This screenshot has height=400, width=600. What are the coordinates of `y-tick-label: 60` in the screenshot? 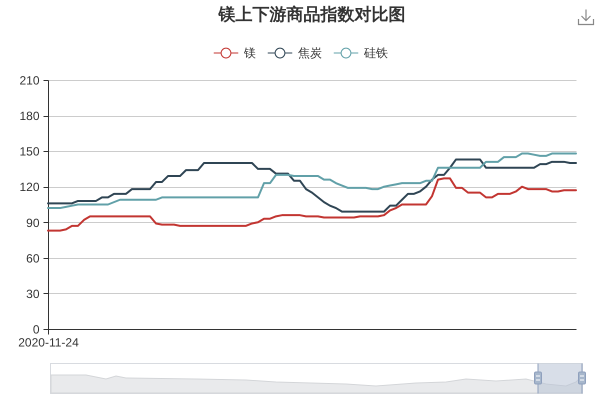 It's located at (33, 258).